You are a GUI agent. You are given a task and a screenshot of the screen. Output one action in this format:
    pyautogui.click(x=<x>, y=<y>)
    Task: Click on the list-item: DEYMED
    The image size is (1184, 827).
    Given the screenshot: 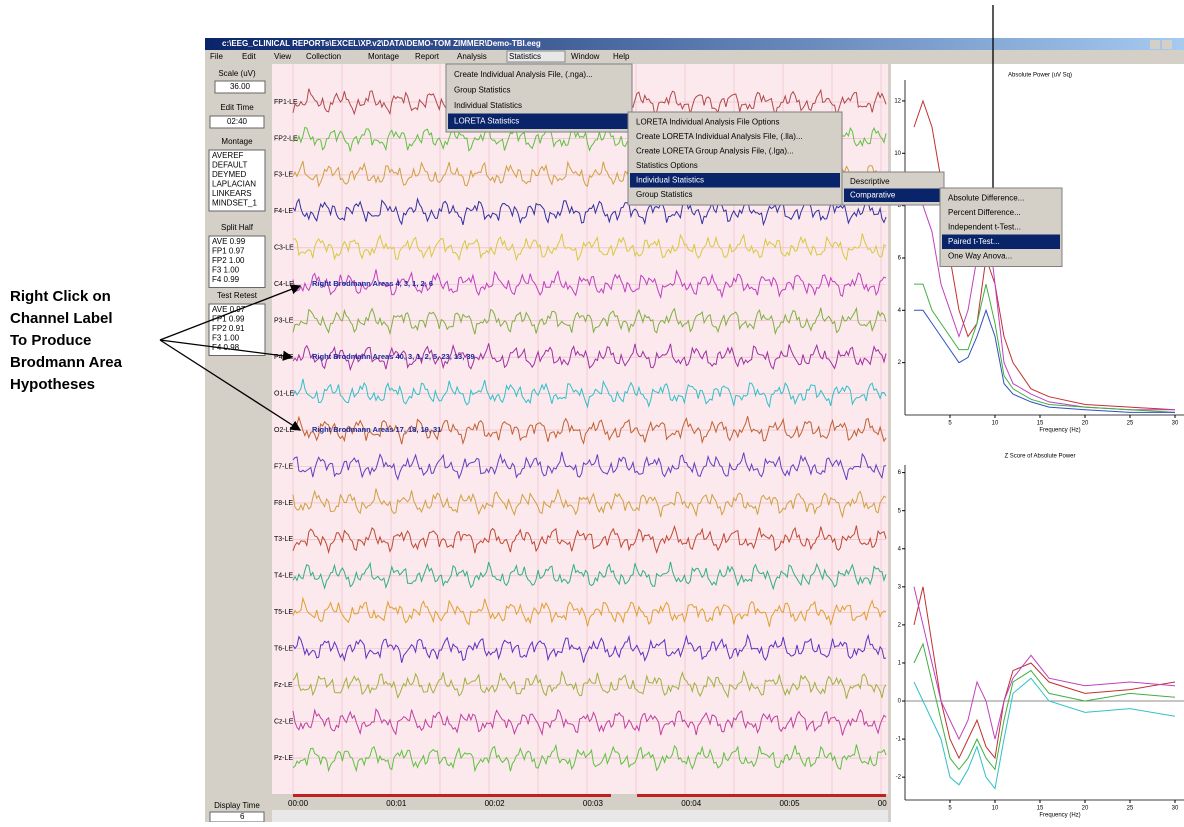 What is the action you would take?
    pyautogui.click(x=229, y=174)
    